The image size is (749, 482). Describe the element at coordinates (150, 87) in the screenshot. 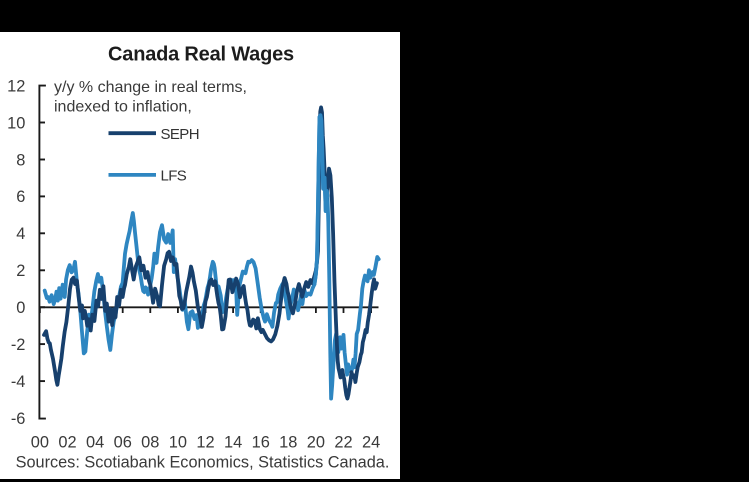

I see `svg-text: y/y % change in real terms,` at that location.